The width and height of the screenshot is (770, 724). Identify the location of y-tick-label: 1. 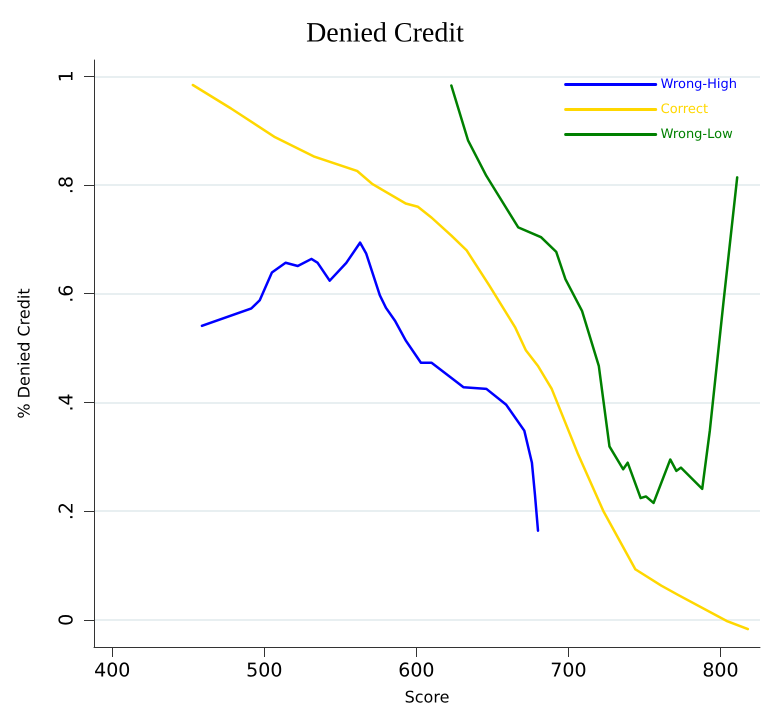
(67, 76).